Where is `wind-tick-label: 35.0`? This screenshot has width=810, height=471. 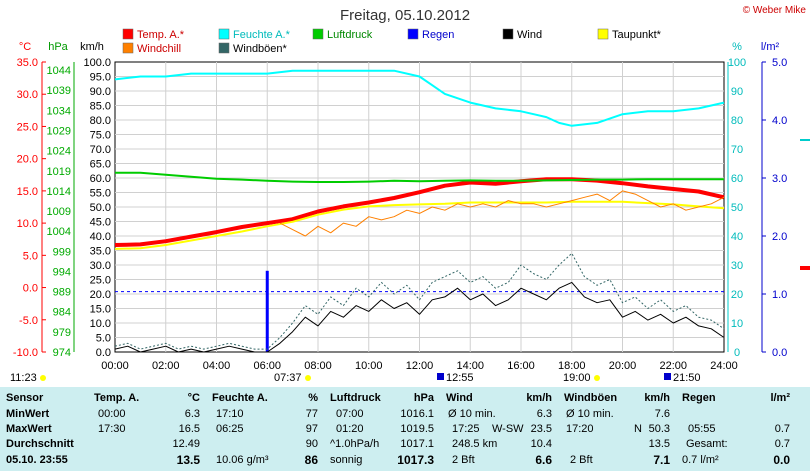 wind-tick-label: 35.0 is located at coordinates (100, 252).